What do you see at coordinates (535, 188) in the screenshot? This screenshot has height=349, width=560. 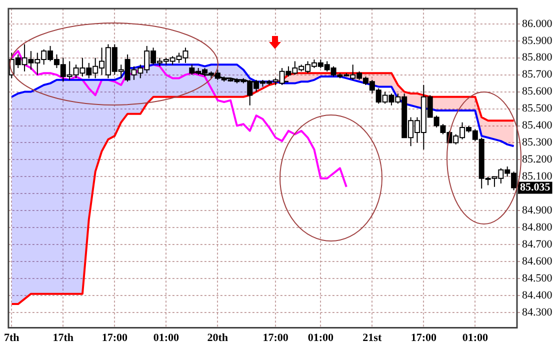 I see `annotation: 85.035` at bounding box center [535, 188].